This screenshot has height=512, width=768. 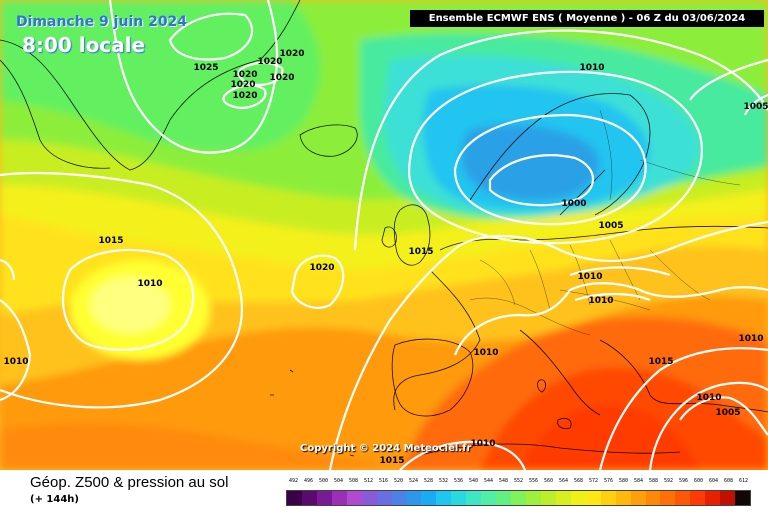 I want to click on scale-value-label: 596, so click(x=683, y=481).